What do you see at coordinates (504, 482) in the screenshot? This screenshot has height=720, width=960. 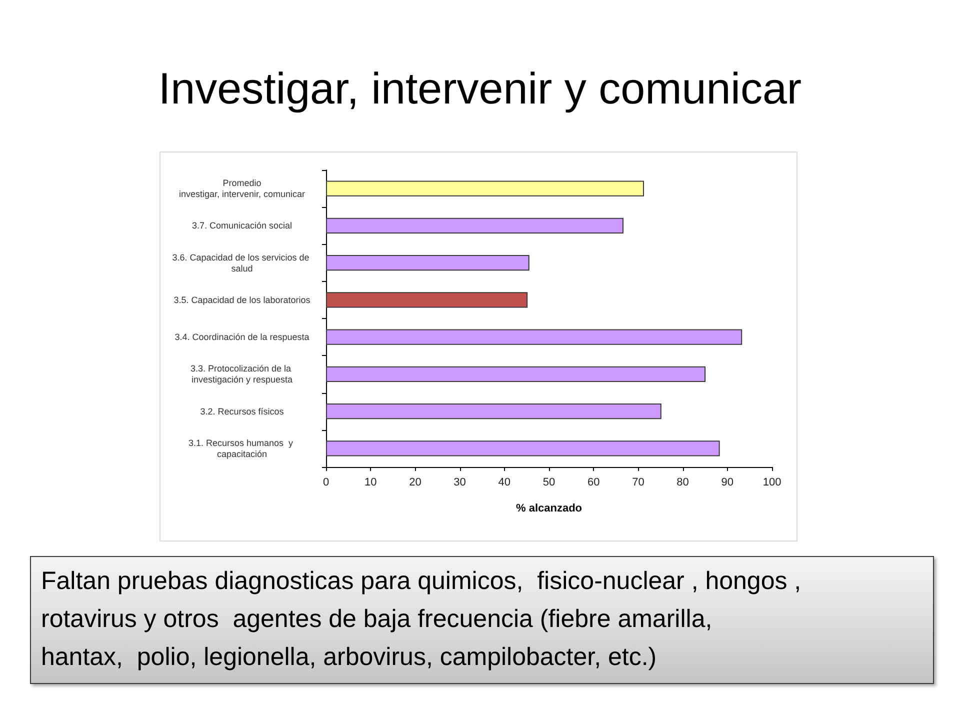 I see `x-tick-label: 40` at bounding box center [504, 482].